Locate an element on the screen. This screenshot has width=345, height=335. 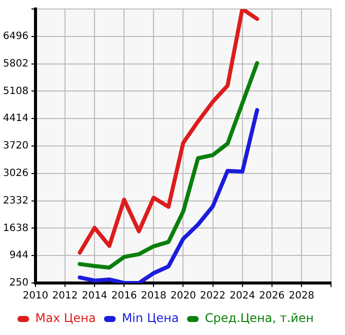
x-tick-label: 2024 is located at coordinates (243, 296).